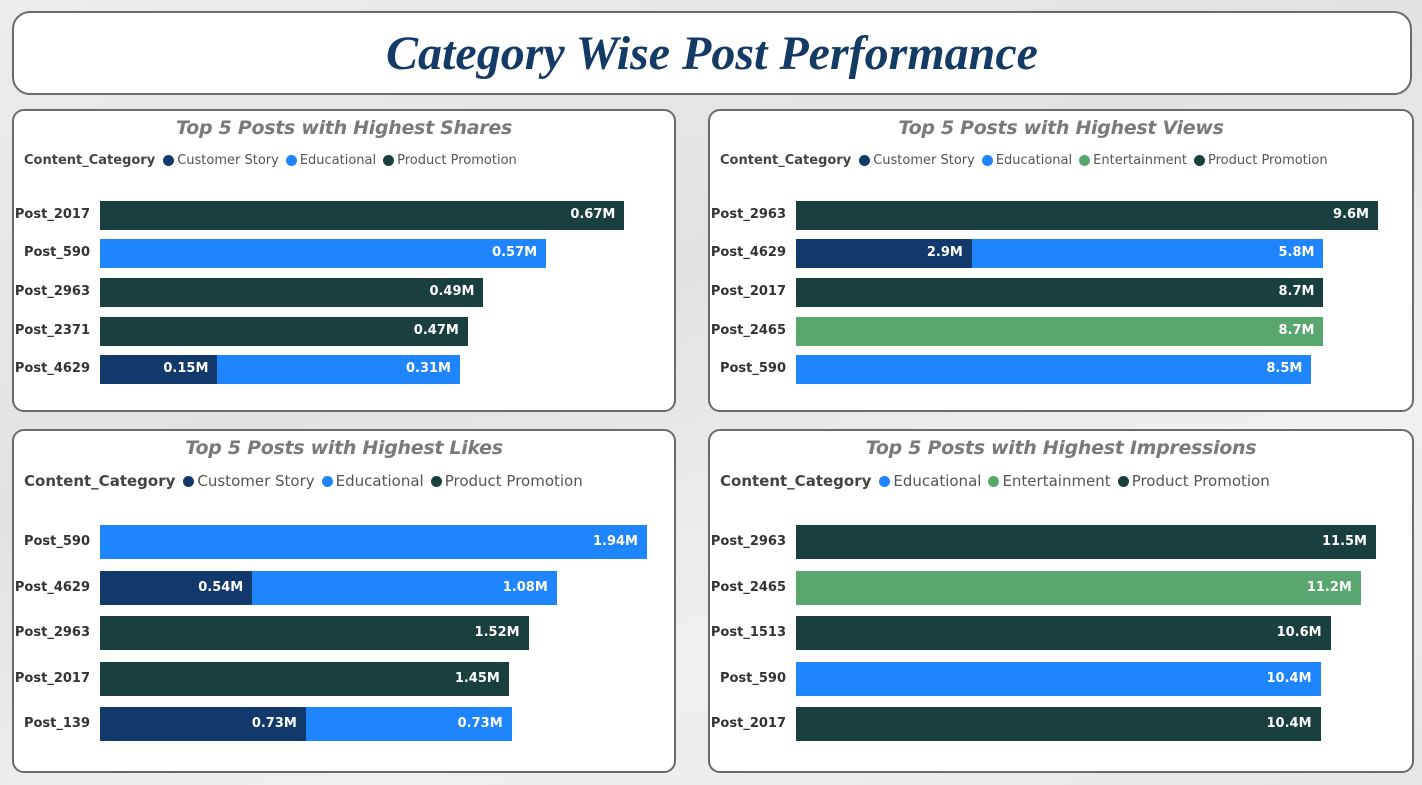  I want to click on data-label: 5.8M, so click(1296, 252).